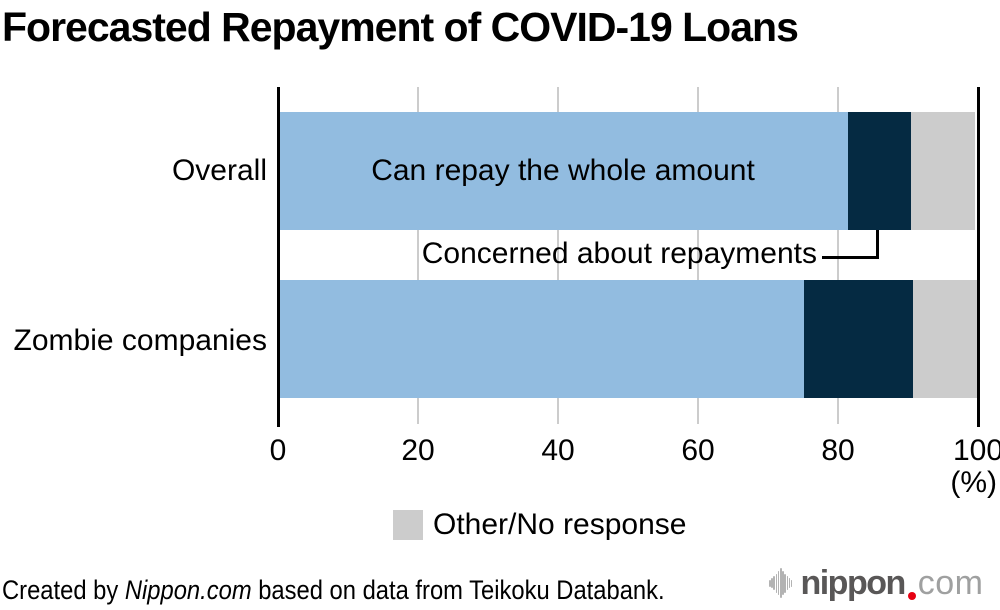  Describe the element at coordinates (619, 253) in the screenshot. I see `callout-series-label: Concerned about repayments` at that location.